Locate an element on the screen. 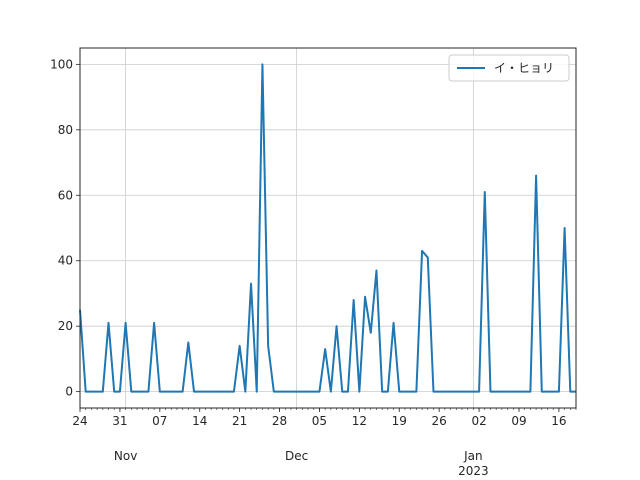 This screenshot has width=640, height=480. x-tick-label: 24 is located at coordinates (79, 421).